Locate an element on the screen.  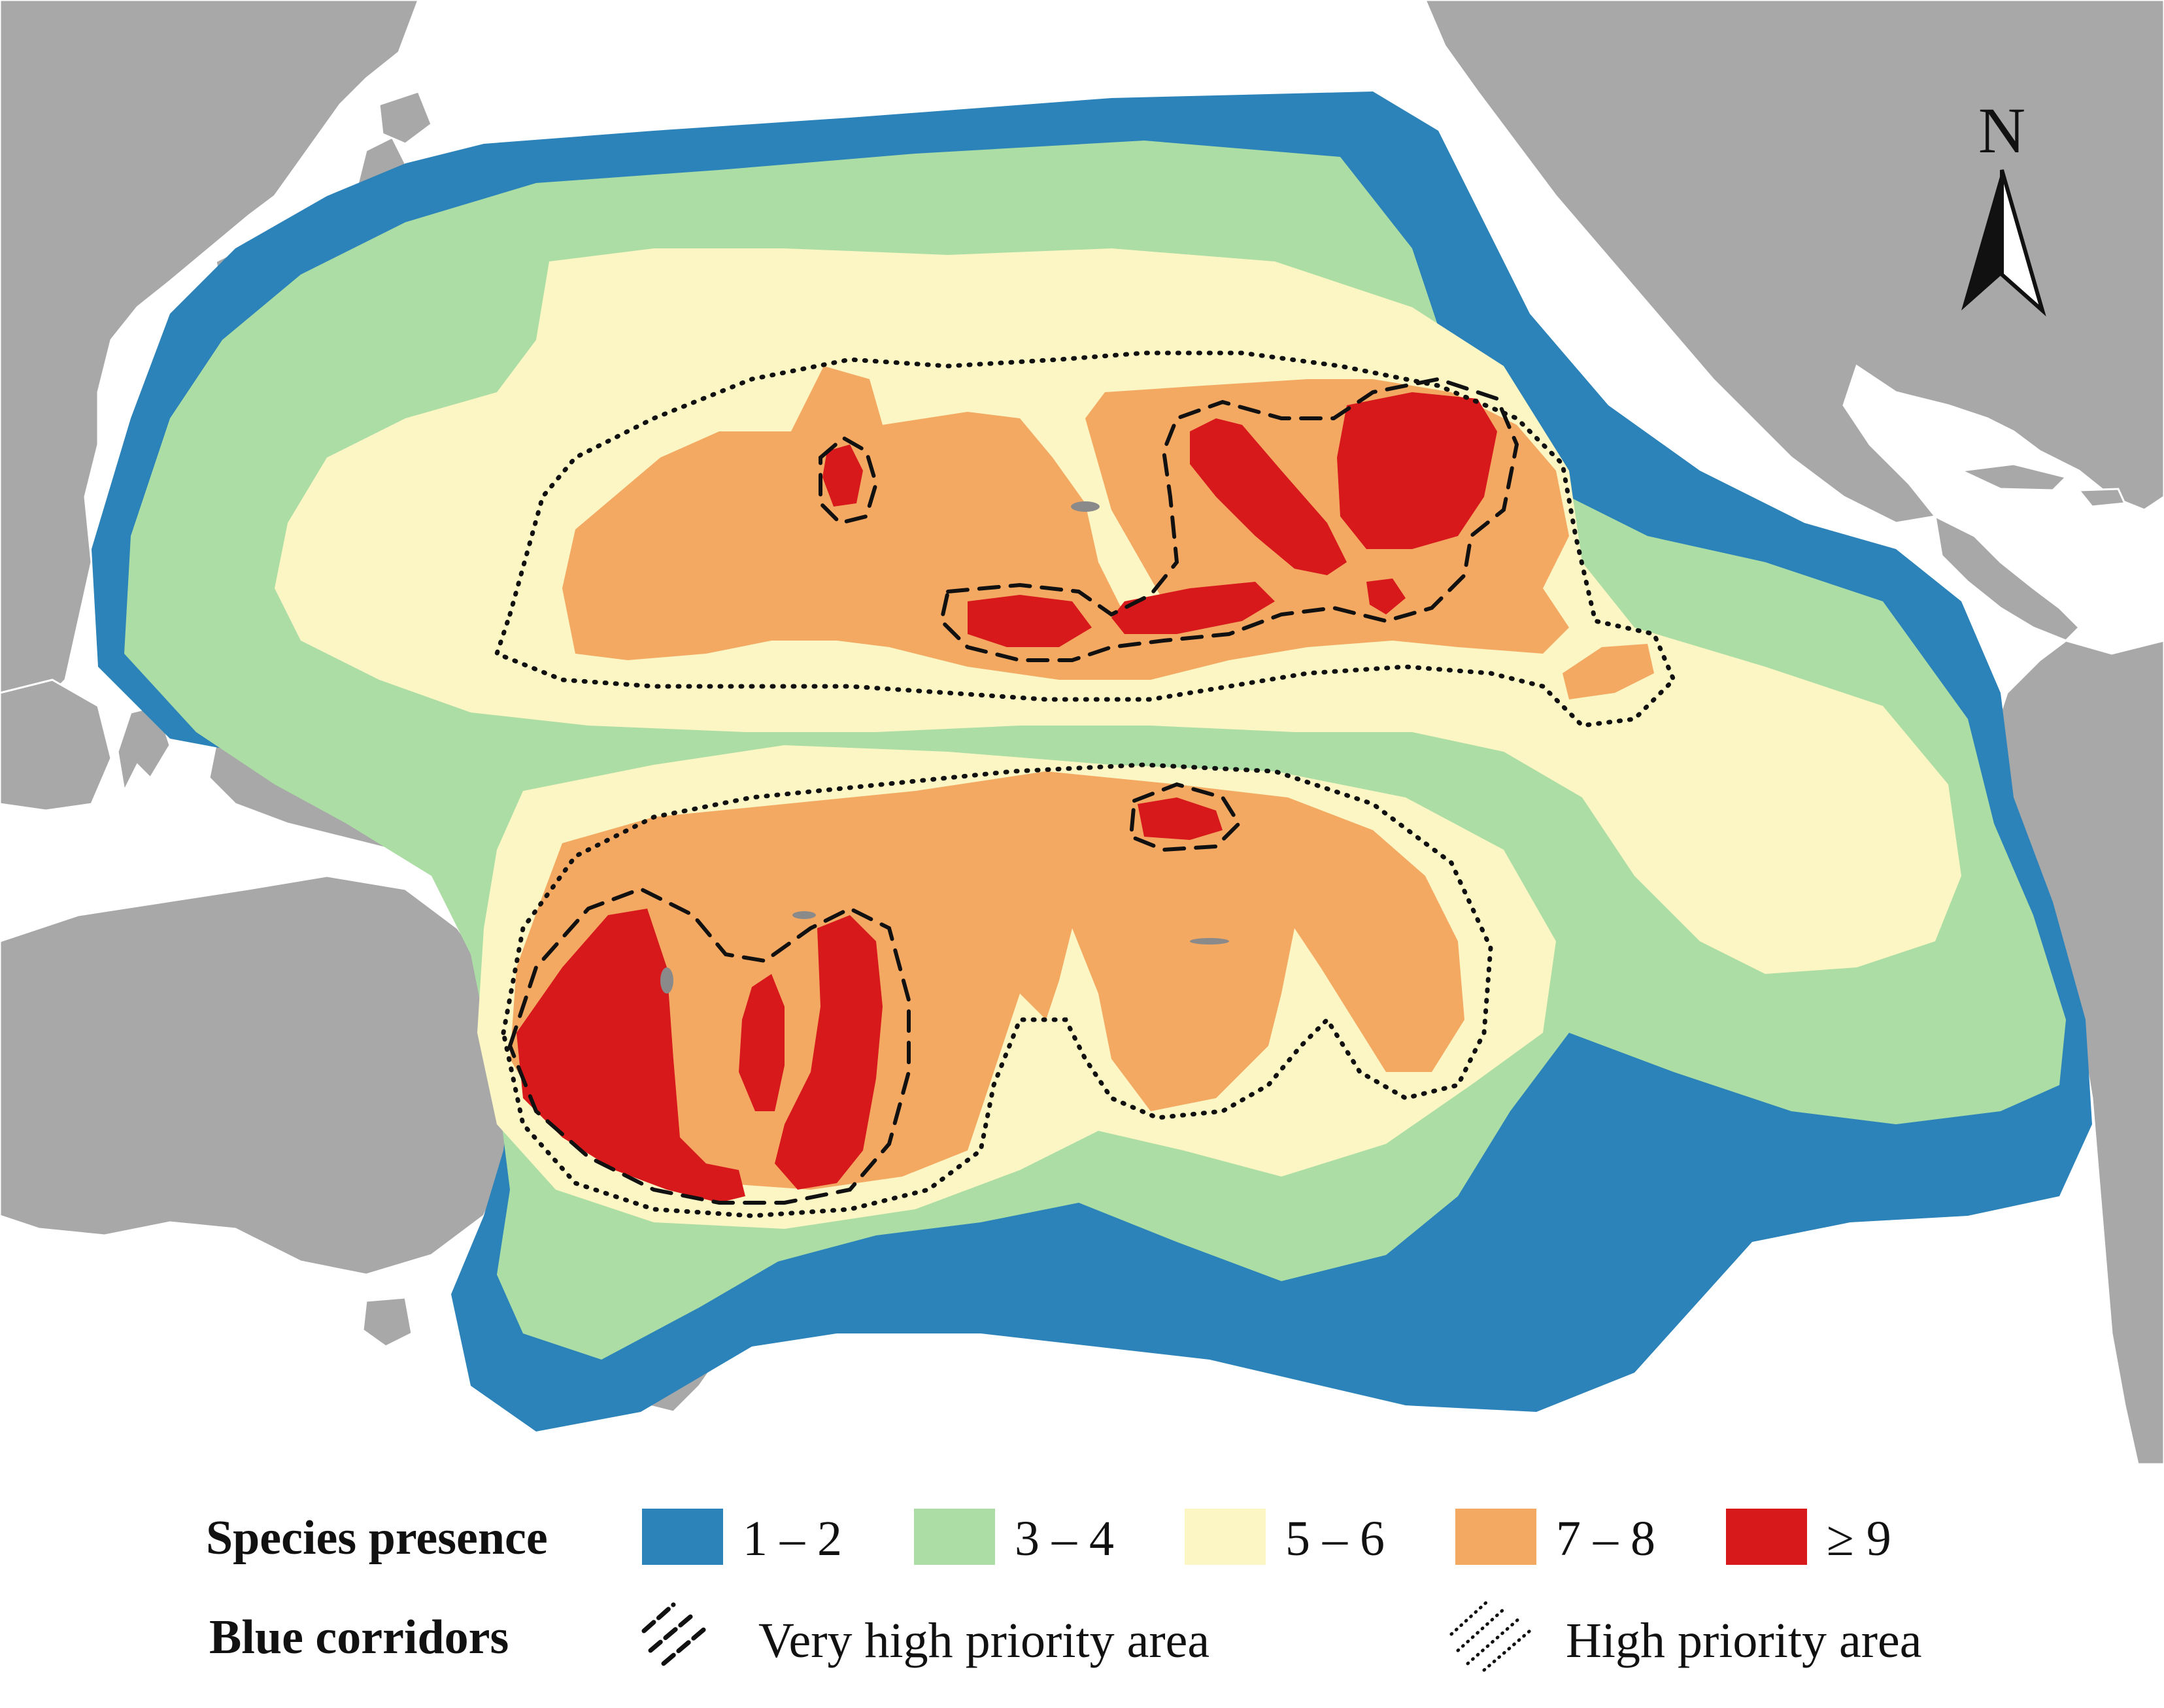
presence-zone-9plus-e is located at coordinates (1193, 608).